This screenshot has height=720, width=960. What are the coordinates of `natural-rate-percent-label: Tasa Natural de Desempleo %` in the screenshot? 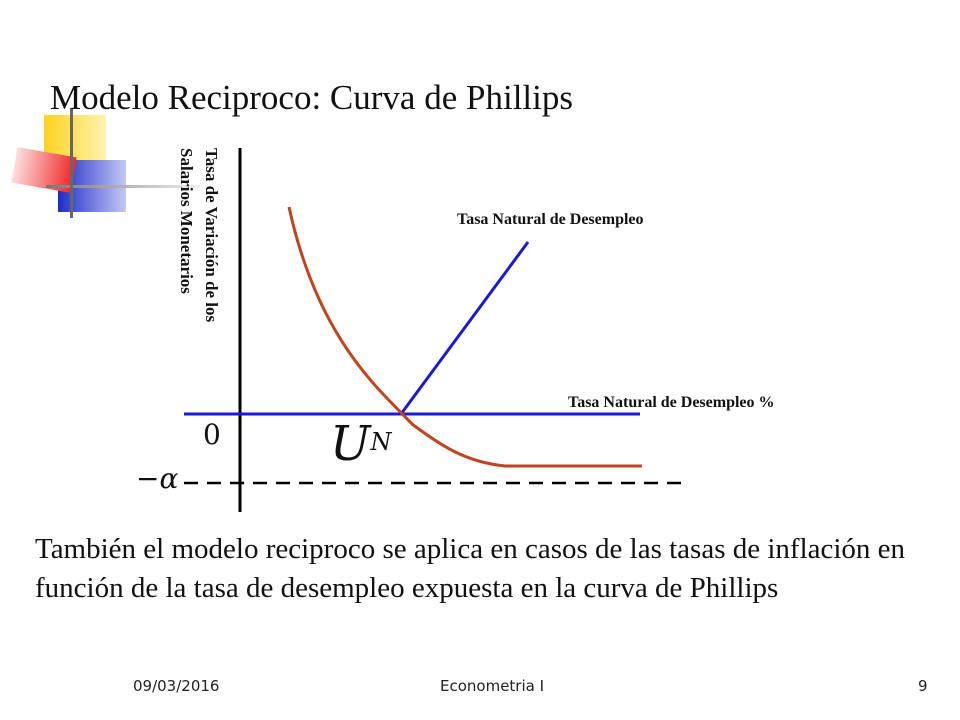 It's located at (671, 402).